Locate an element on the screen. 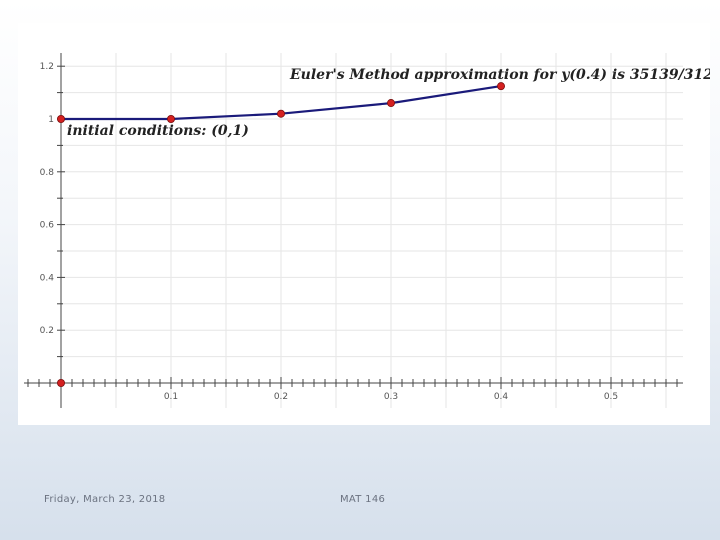 This screenshot has width=720, height=540. y-tick-label: 0.6 is located at coordinates (47, 226).